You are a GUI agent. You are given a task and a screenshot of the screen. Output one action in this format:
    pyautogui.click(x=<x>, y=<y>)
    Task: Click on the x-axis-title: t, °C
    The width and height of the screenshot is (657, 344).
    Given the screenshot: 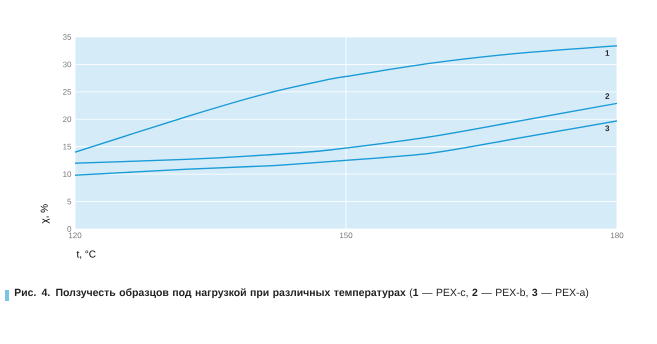 What is the action you would take?
    pyautogui.click(x=86, y=254)
    